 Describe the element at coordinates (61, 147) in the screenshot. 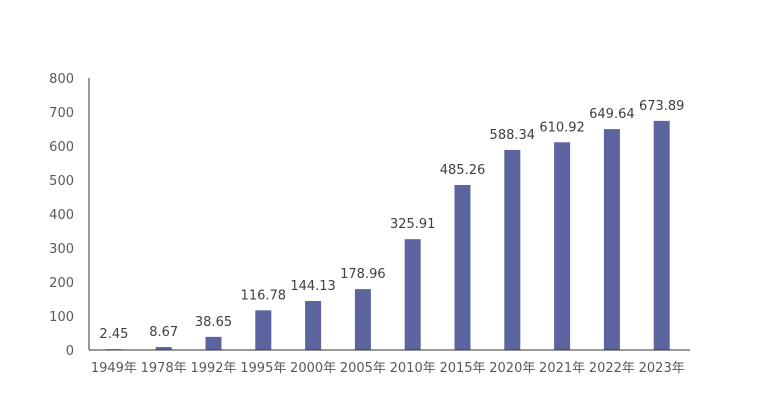

I see `y-tick-label: 600` at that location.